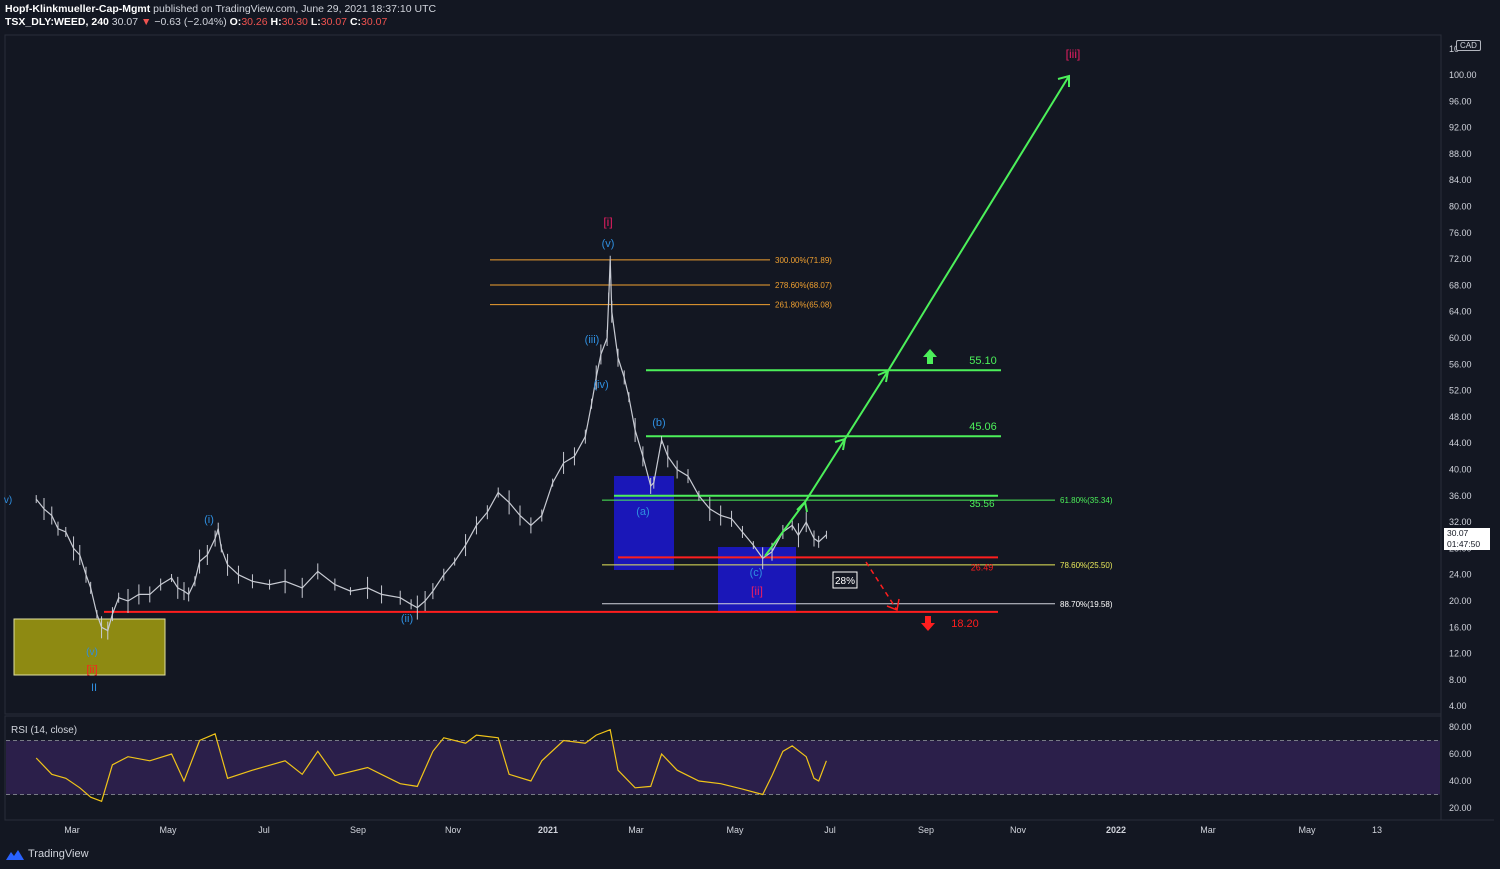 This screenshot has width=1500, height=869. What do you see at coordinates (735, 830) in the screenshot?
I see `time-axis-label: May` at bounding box center [735, 830].